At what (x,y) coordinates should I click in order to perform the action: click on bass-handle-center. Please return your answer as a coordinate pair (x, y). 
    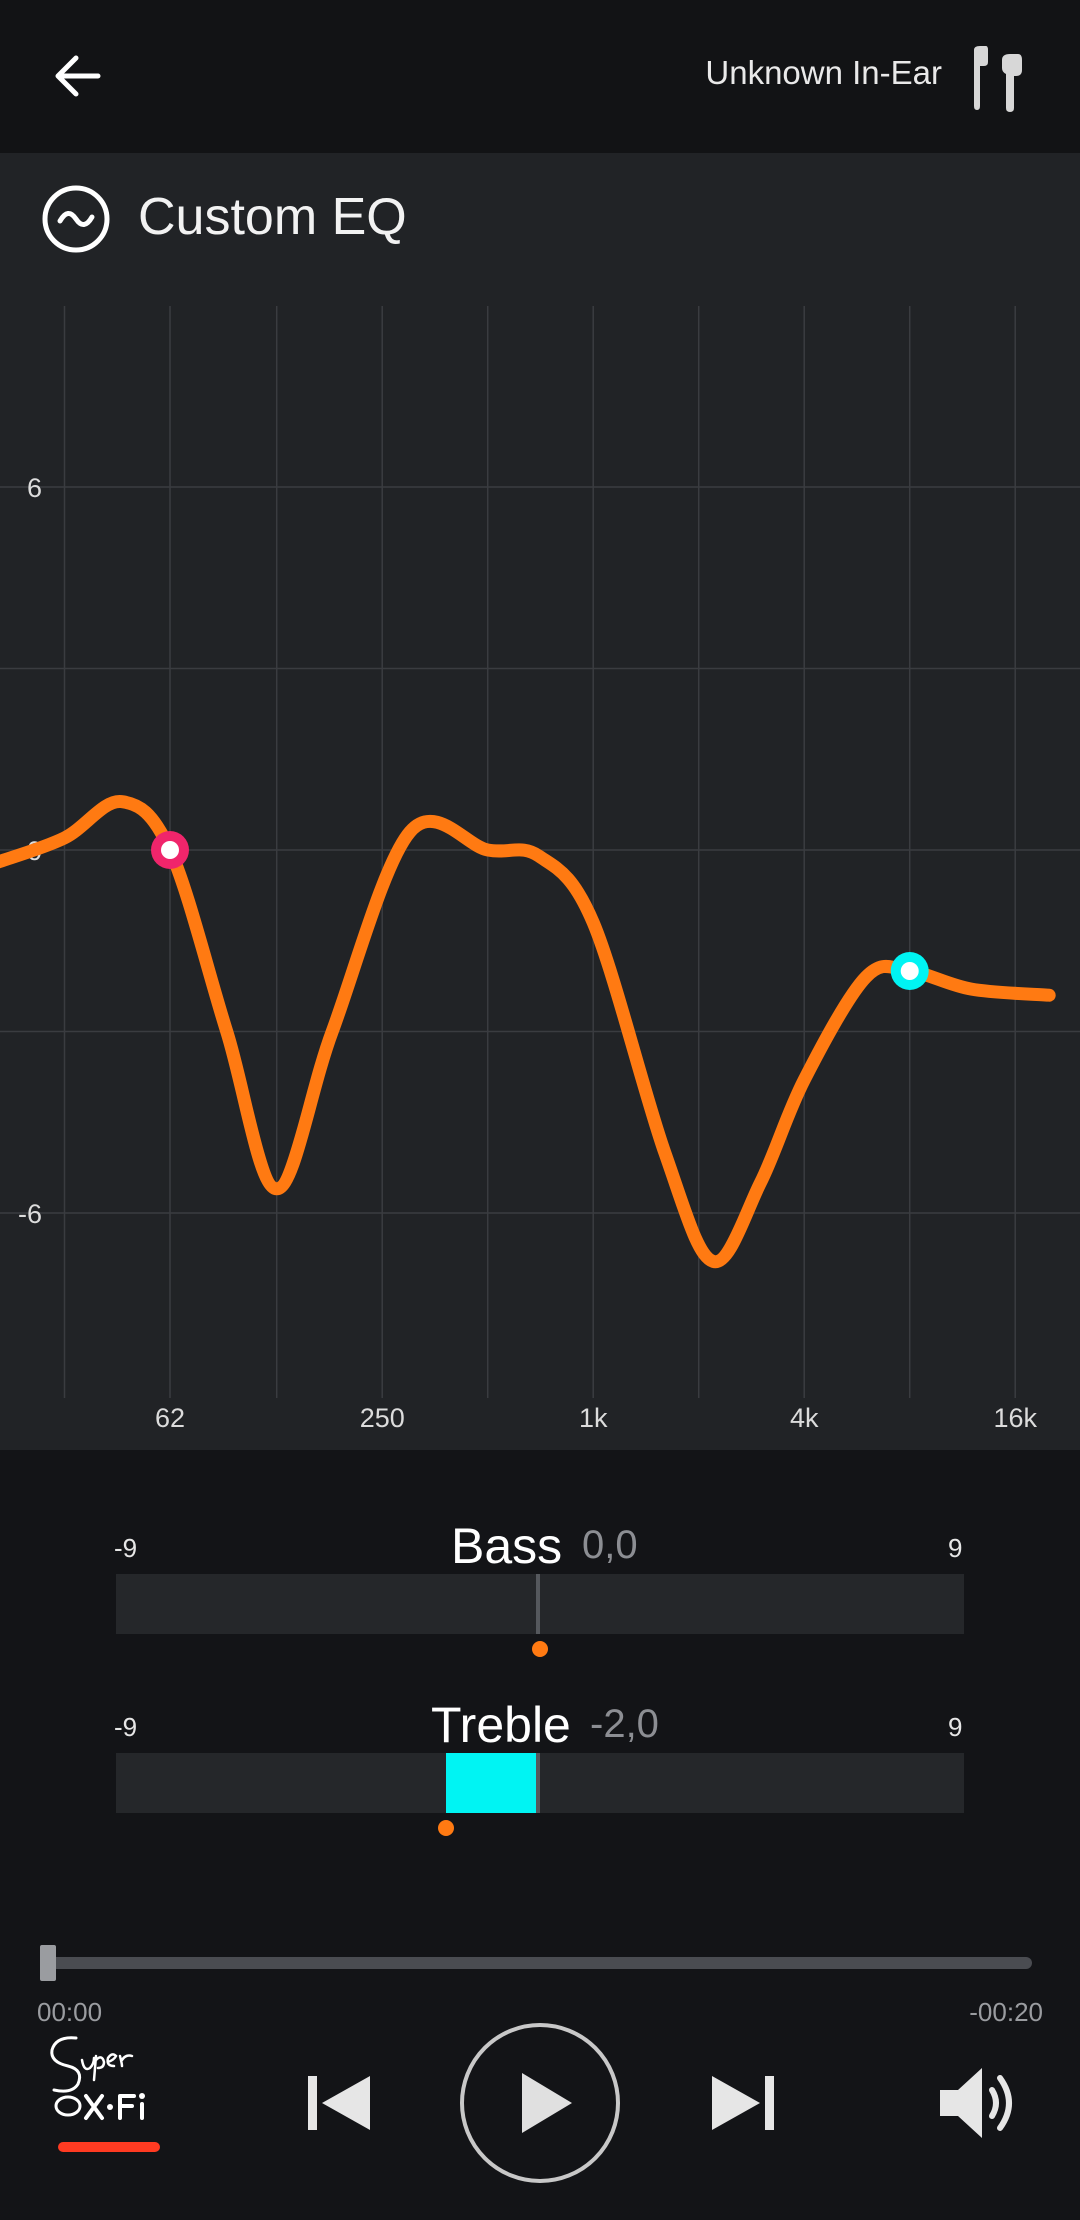
    Looking at the image, I should click on (170, 850).